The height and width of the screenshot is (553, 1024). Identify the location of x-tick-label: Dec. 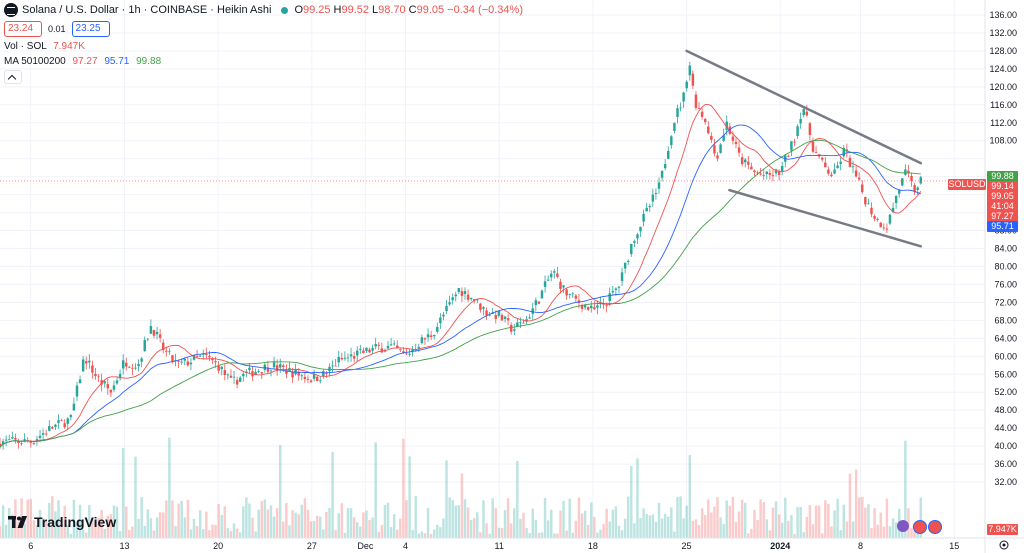
(365, 546).